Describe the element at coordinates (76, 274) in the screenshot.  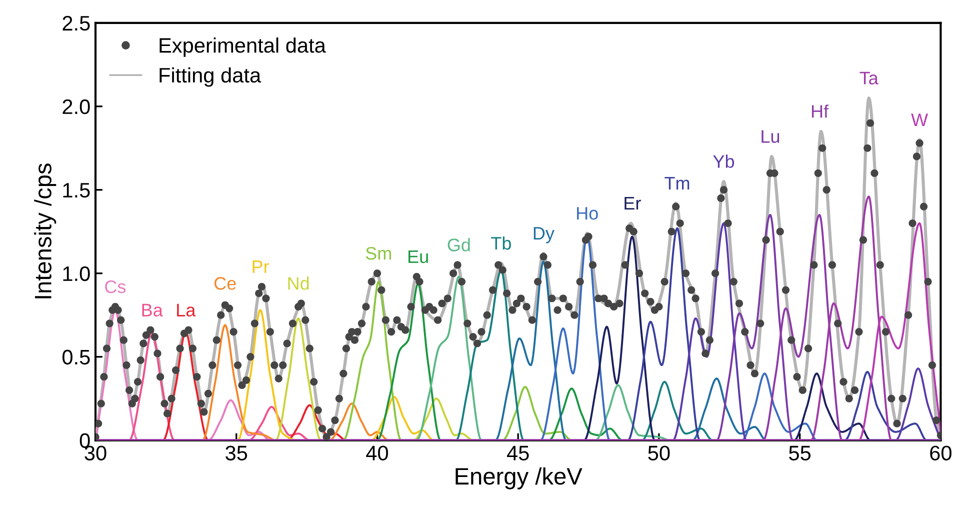
I see `y-tick-label: 1.0` at that location.